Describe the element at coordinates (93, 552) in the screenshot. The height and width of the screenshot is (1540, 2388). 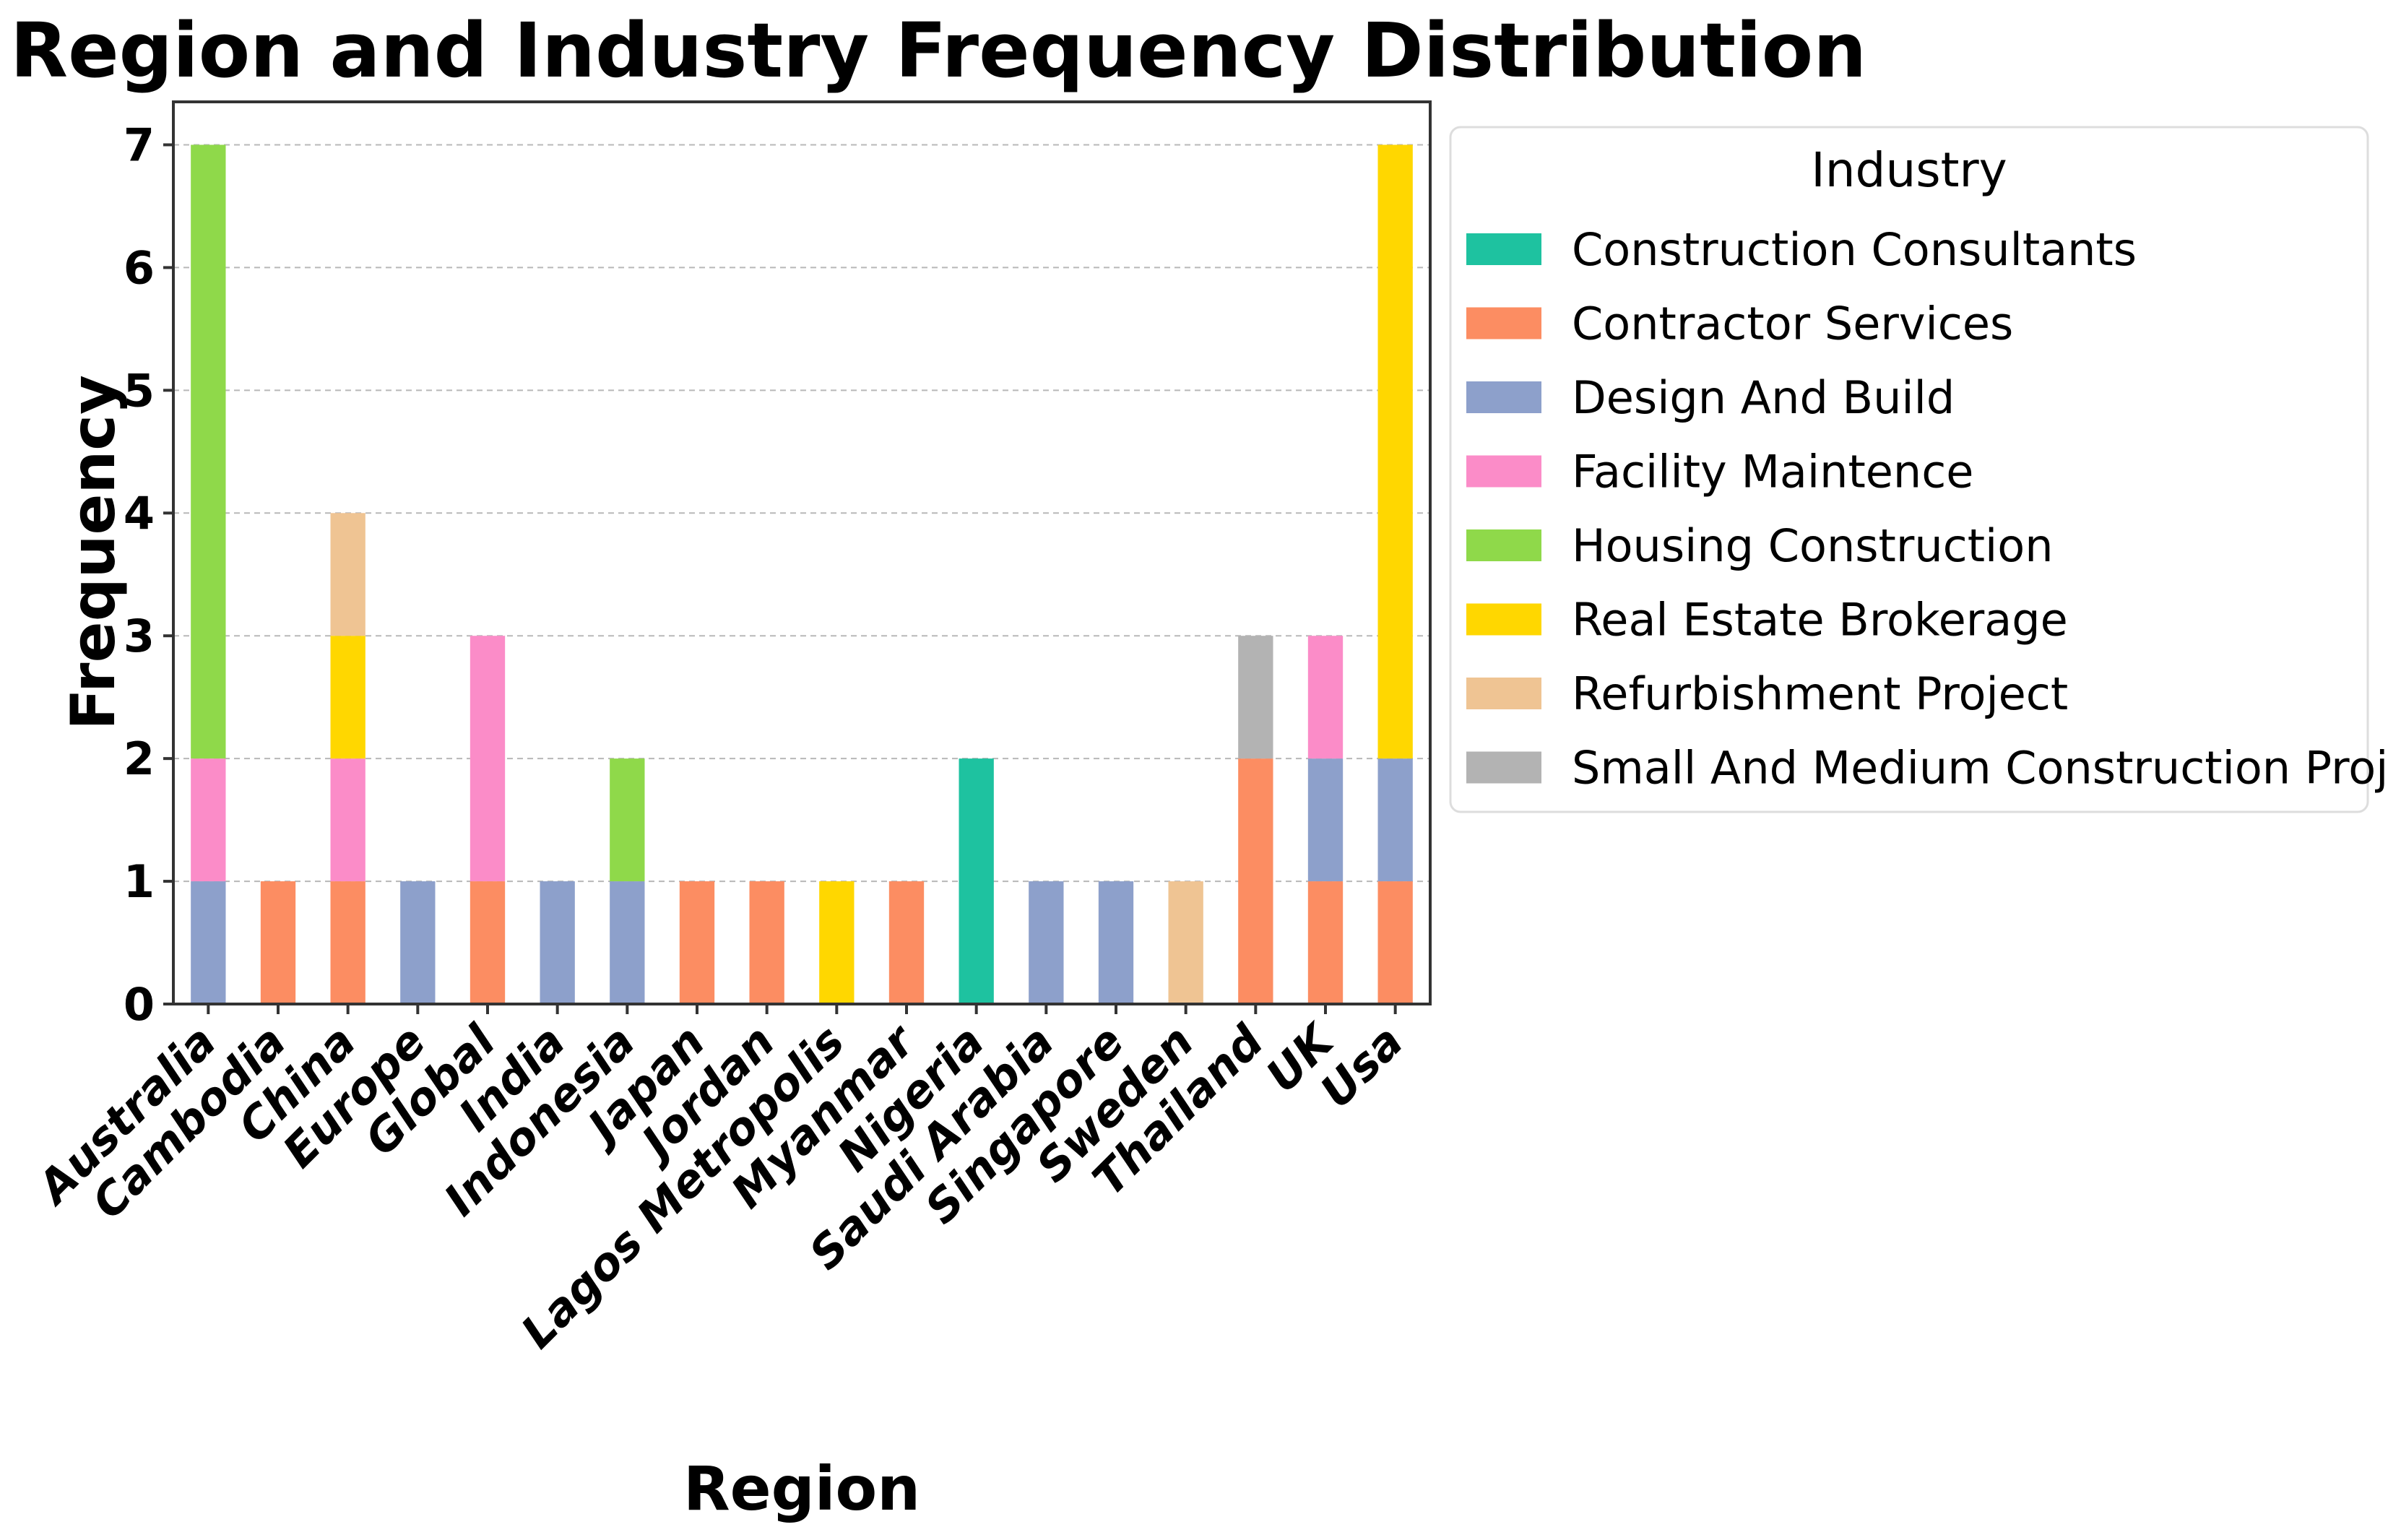
I see `y-axis-label: Frequency` at that location.